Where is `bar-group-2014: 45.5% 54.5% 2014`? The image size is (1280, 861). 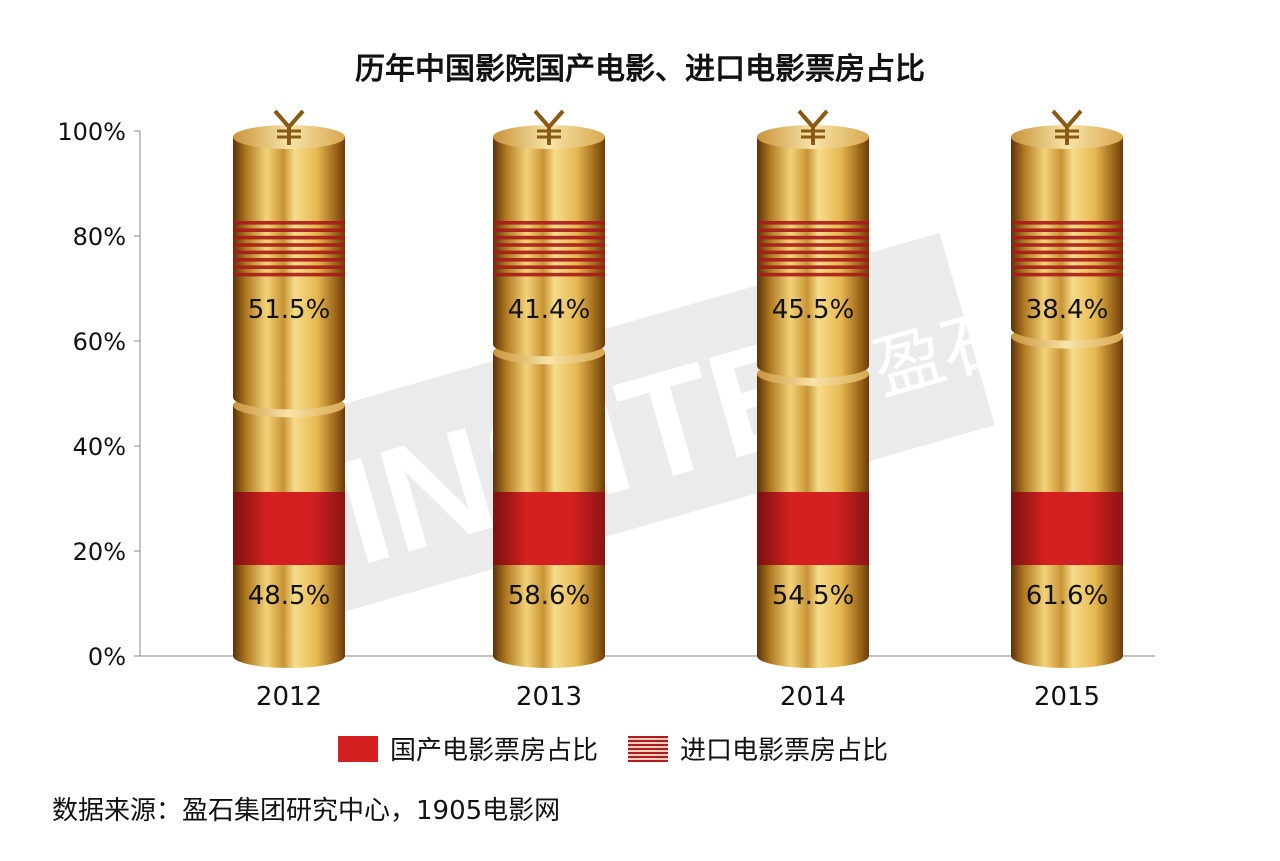 bar-group-2014: 45.5% 54.5% 2014 is located at coordinates (813, 410).